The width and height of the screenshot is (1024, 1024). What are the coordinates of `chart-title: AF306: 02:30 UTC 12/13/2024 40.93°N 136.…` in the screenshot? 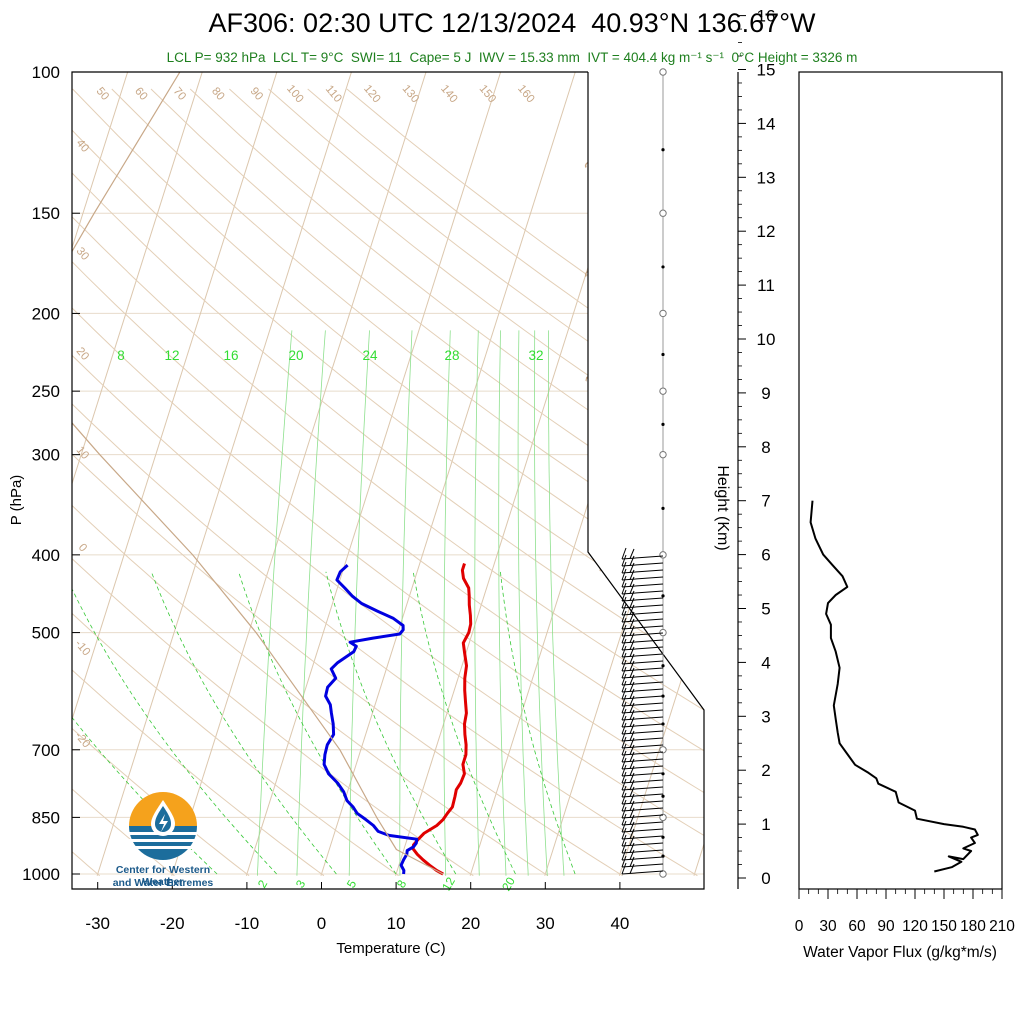 It's located at (512, 23).